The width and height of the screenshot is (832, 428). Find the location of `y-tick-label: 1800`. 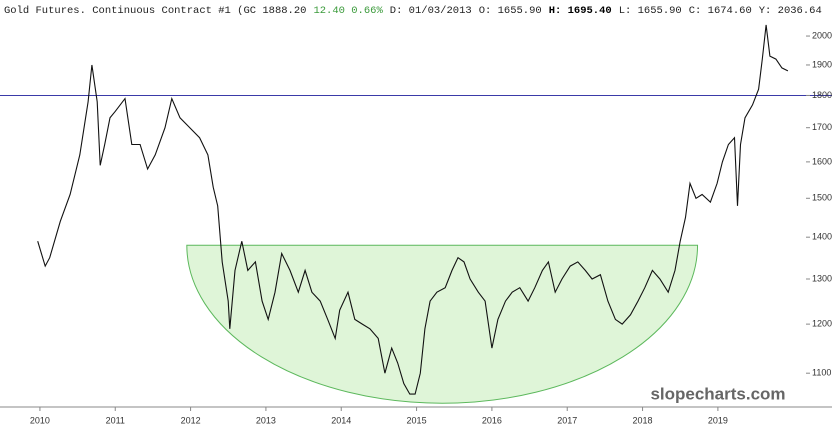

y-tick-label: 1800 is located at coordinates (822, 95).